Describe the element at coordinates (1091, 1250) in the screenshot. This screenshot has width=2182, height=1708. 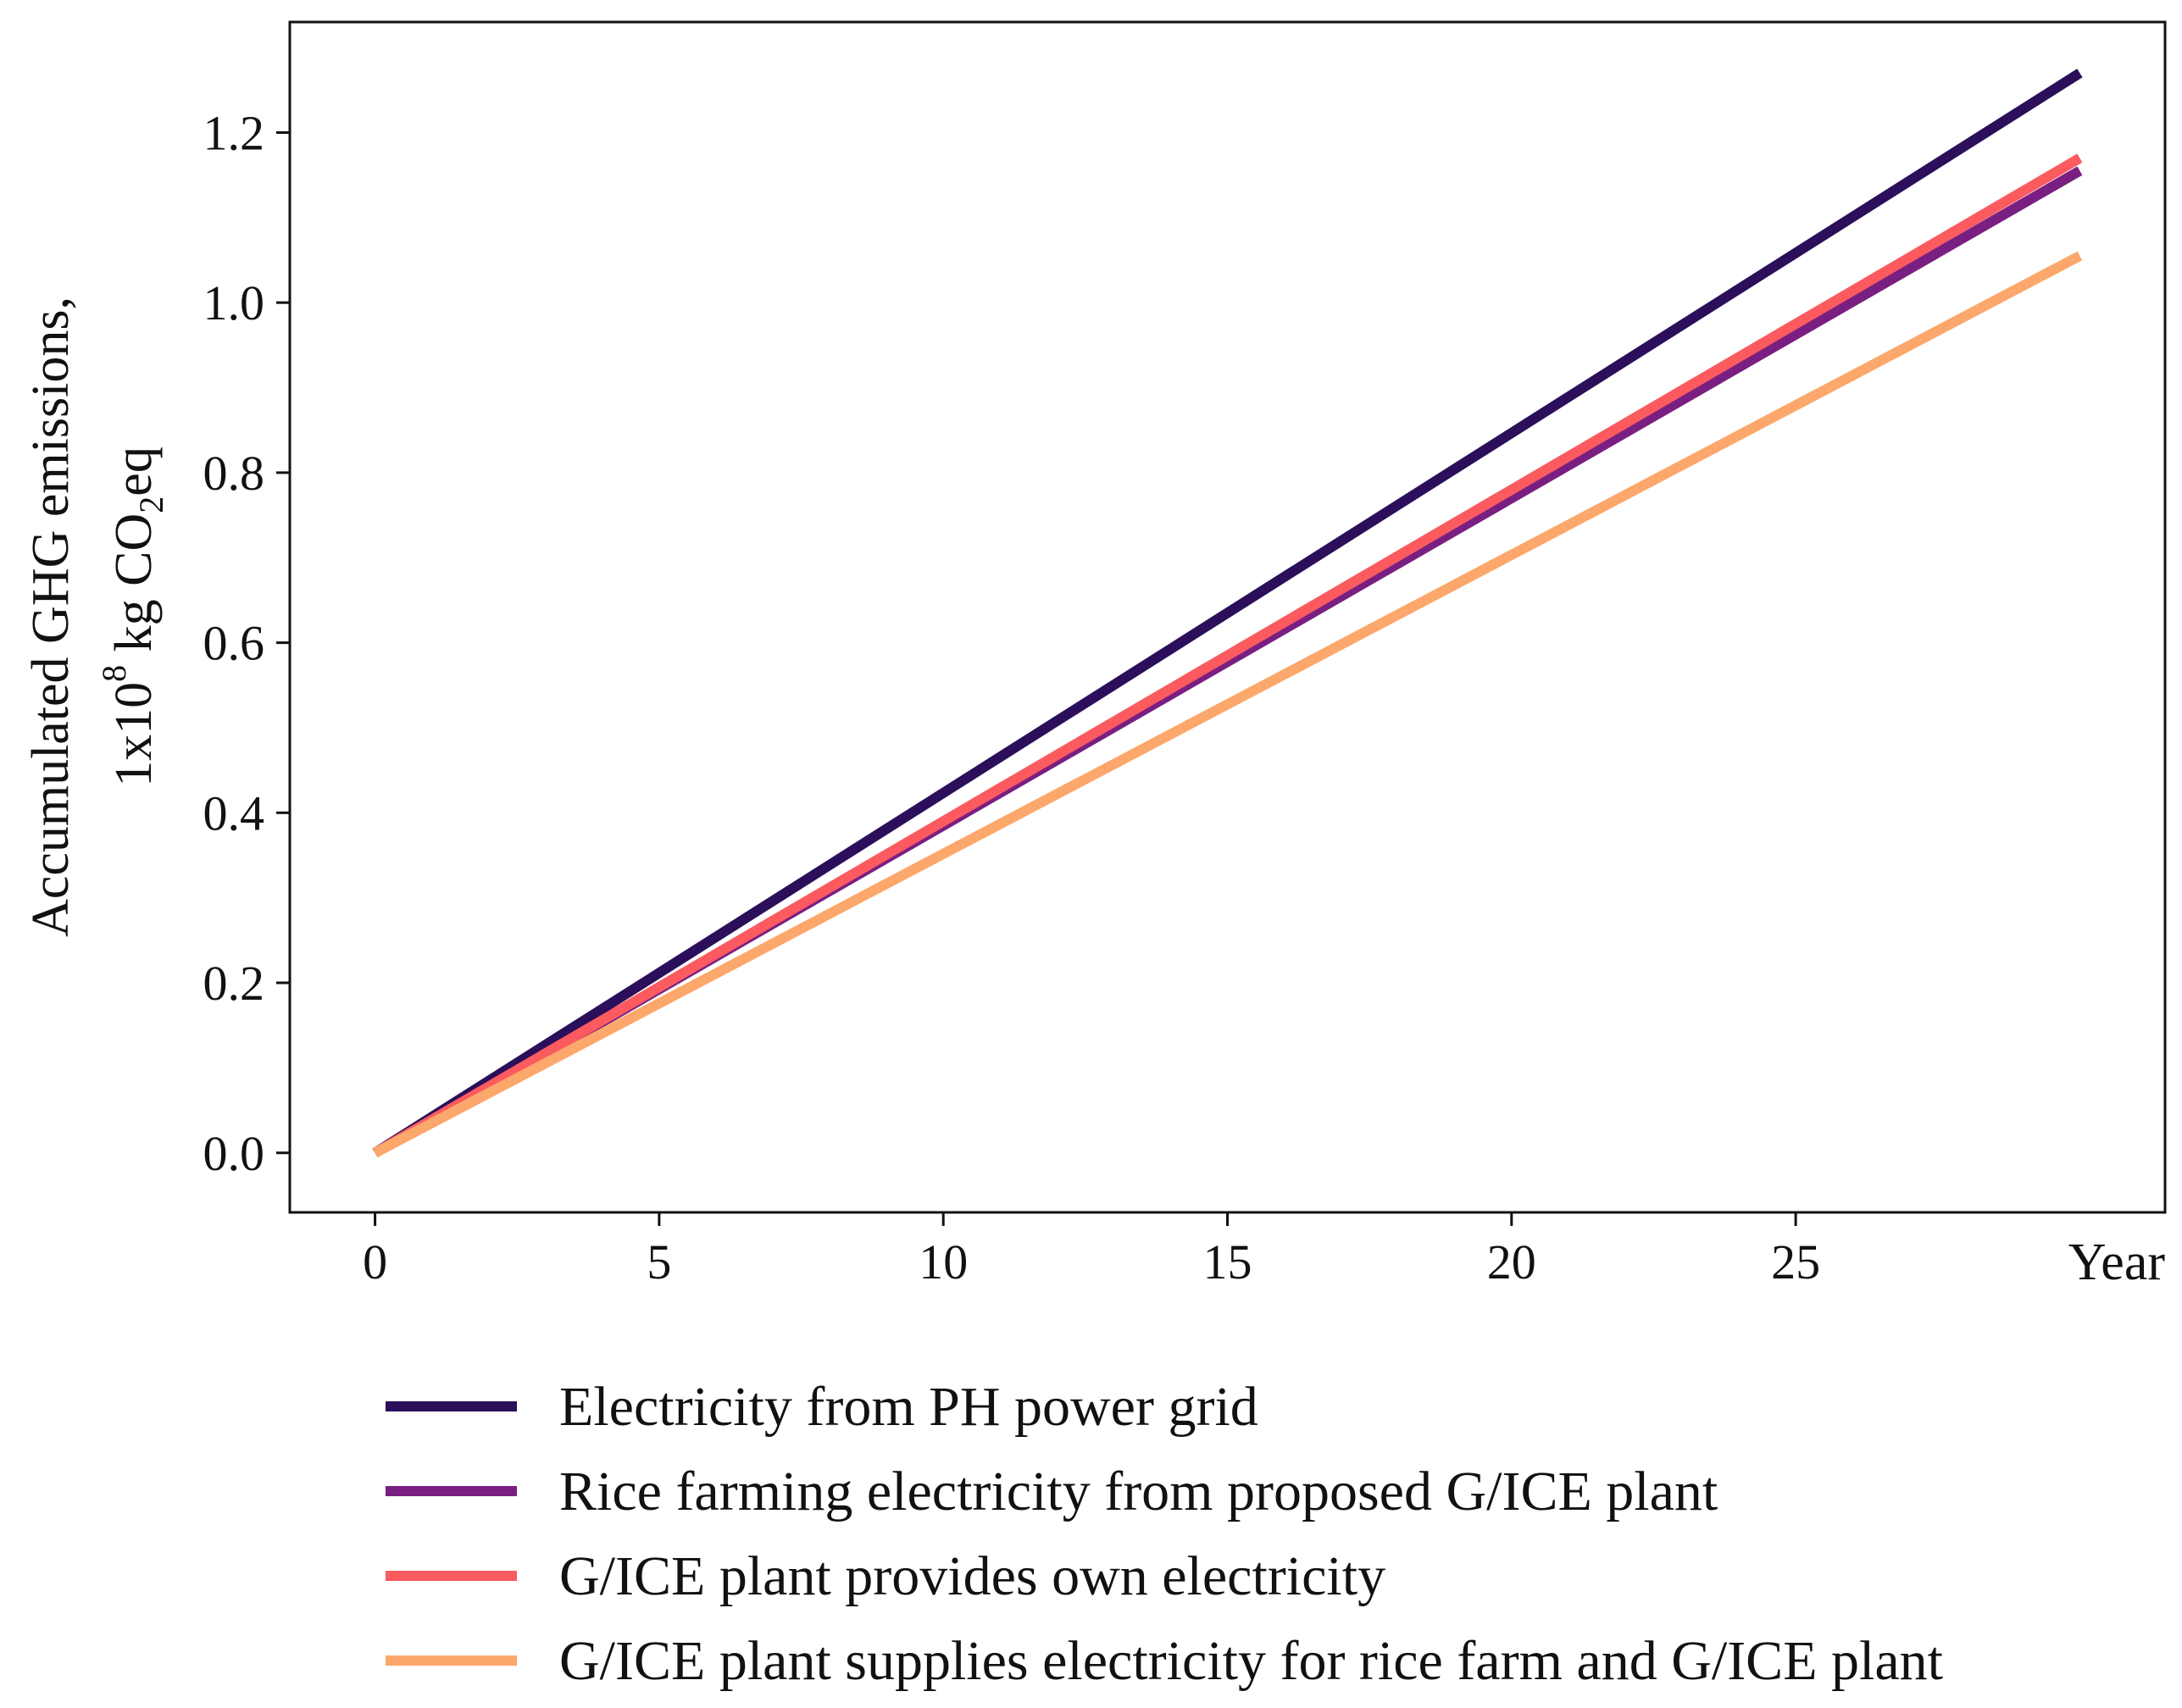
I see `x-ticks: 0 5 10 15 20 25` at that location.